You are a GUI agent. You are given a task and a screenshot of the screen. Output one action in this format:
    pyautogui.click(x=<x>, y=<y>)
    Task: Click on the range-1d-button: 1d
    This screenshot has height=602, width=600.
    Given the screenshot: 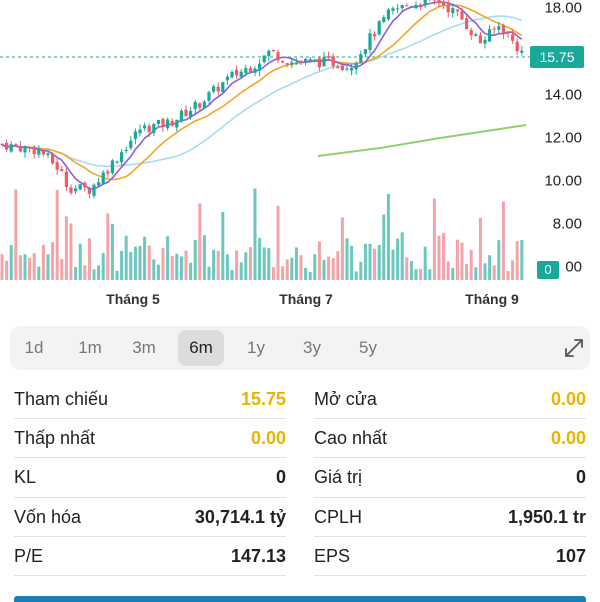 What is the action you would take?
    pyautogui.click(x=34, y=348)
    